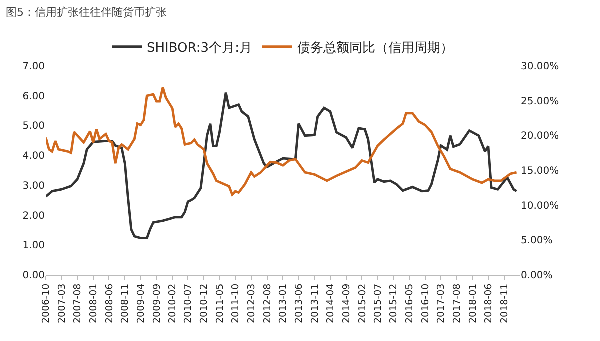 Image resolution: width=600 pixels, height=341 pixels. Describe the element at coordinates (199, 48) in the screenshot. I see `legend-label: SHIBOR:3个月:月` at that location.